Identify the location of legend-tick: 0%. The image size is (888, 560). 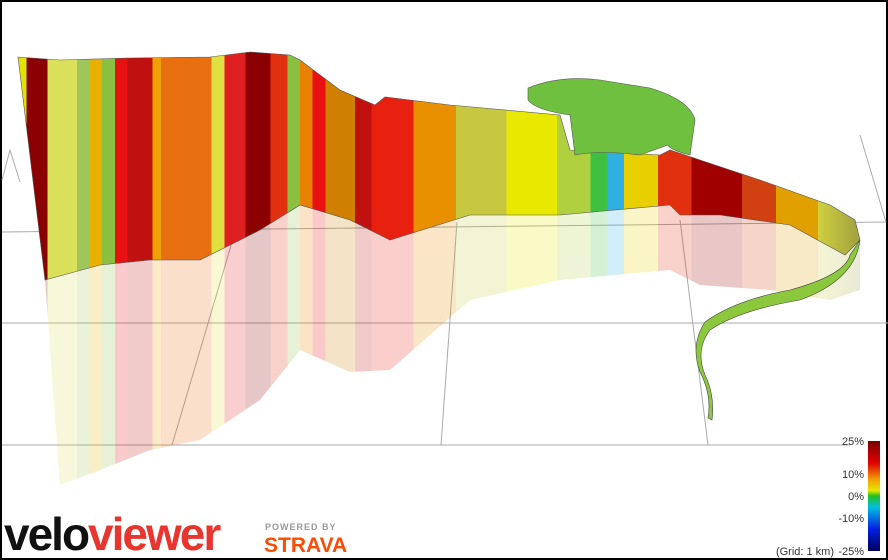
(856, 497).